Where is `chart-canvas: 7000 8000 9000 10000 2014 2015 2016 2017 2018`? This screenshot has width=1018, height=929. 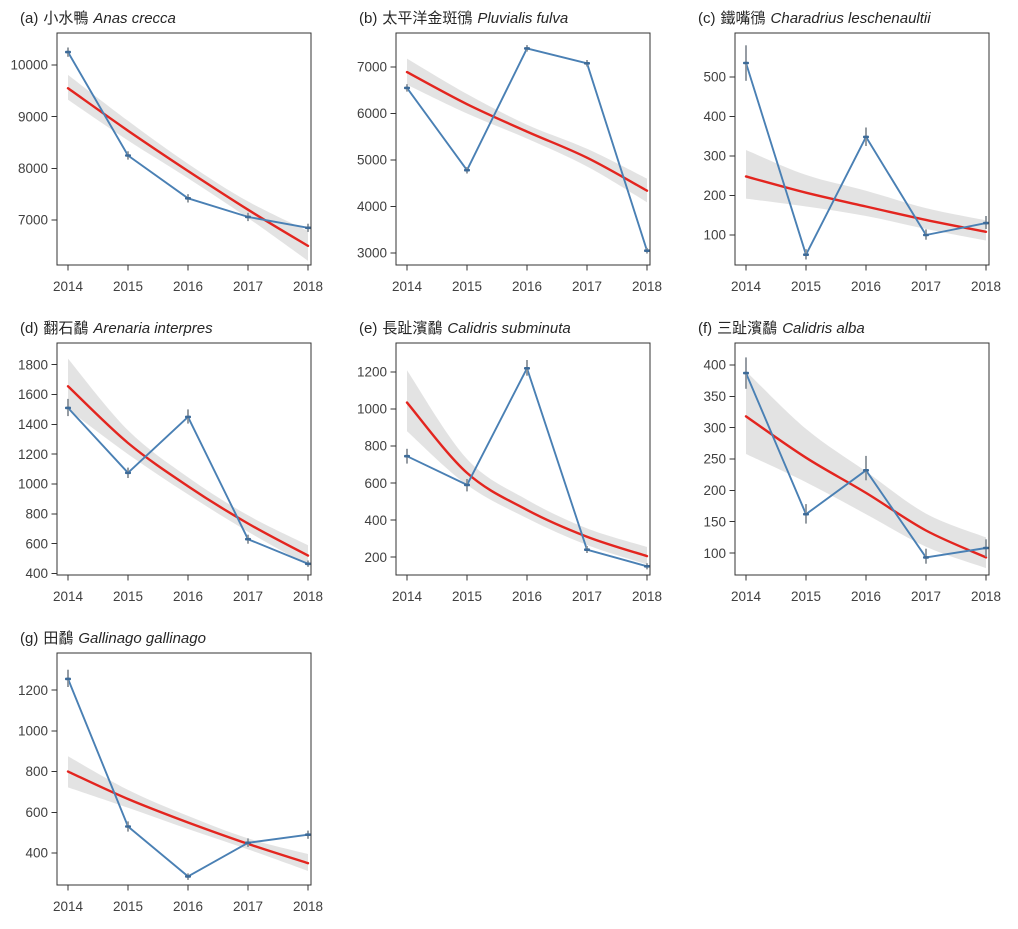 chart-canvas: 7000 8000 9000 10000 2014 2015 2016 2017 2018 is located at coordinates (166, 163).